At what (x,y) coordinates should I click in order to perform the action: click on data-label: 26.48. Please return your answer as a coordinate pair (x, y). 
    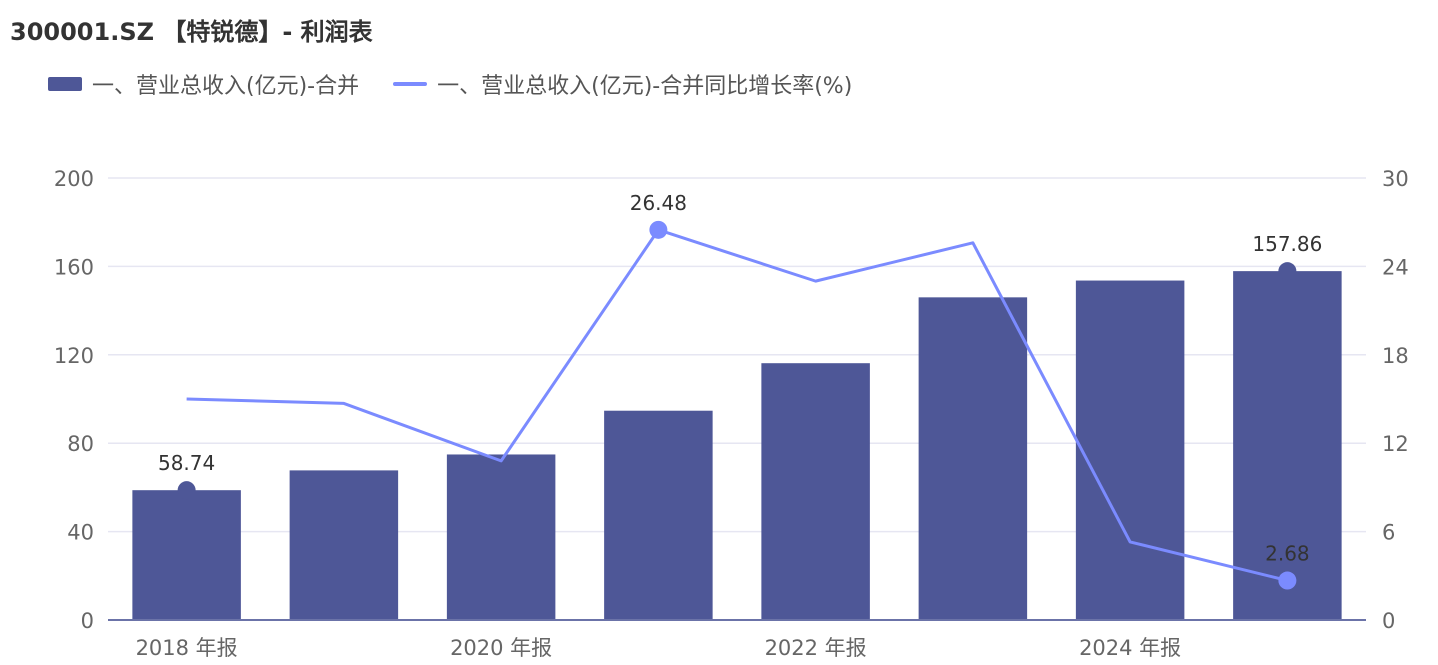
    Looking at the image, I should click on (658, 203).